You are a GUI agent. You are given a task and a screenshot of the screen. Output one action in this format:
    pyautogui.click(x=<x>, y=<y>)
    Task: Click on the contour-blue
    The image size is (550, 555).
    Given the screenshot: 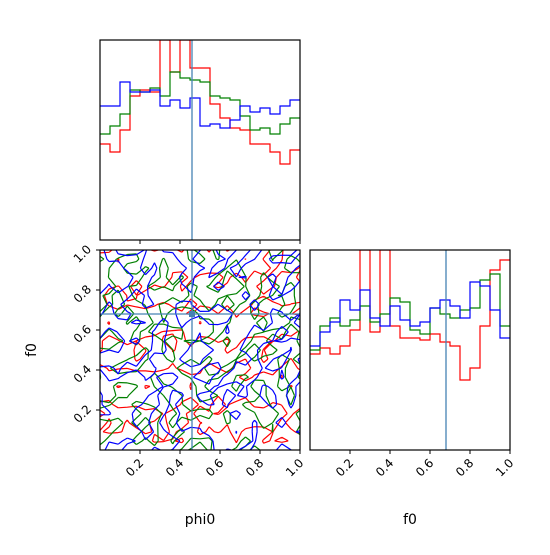 What is the action you would take?
    pyautogui.click(x=200, y=350)
    